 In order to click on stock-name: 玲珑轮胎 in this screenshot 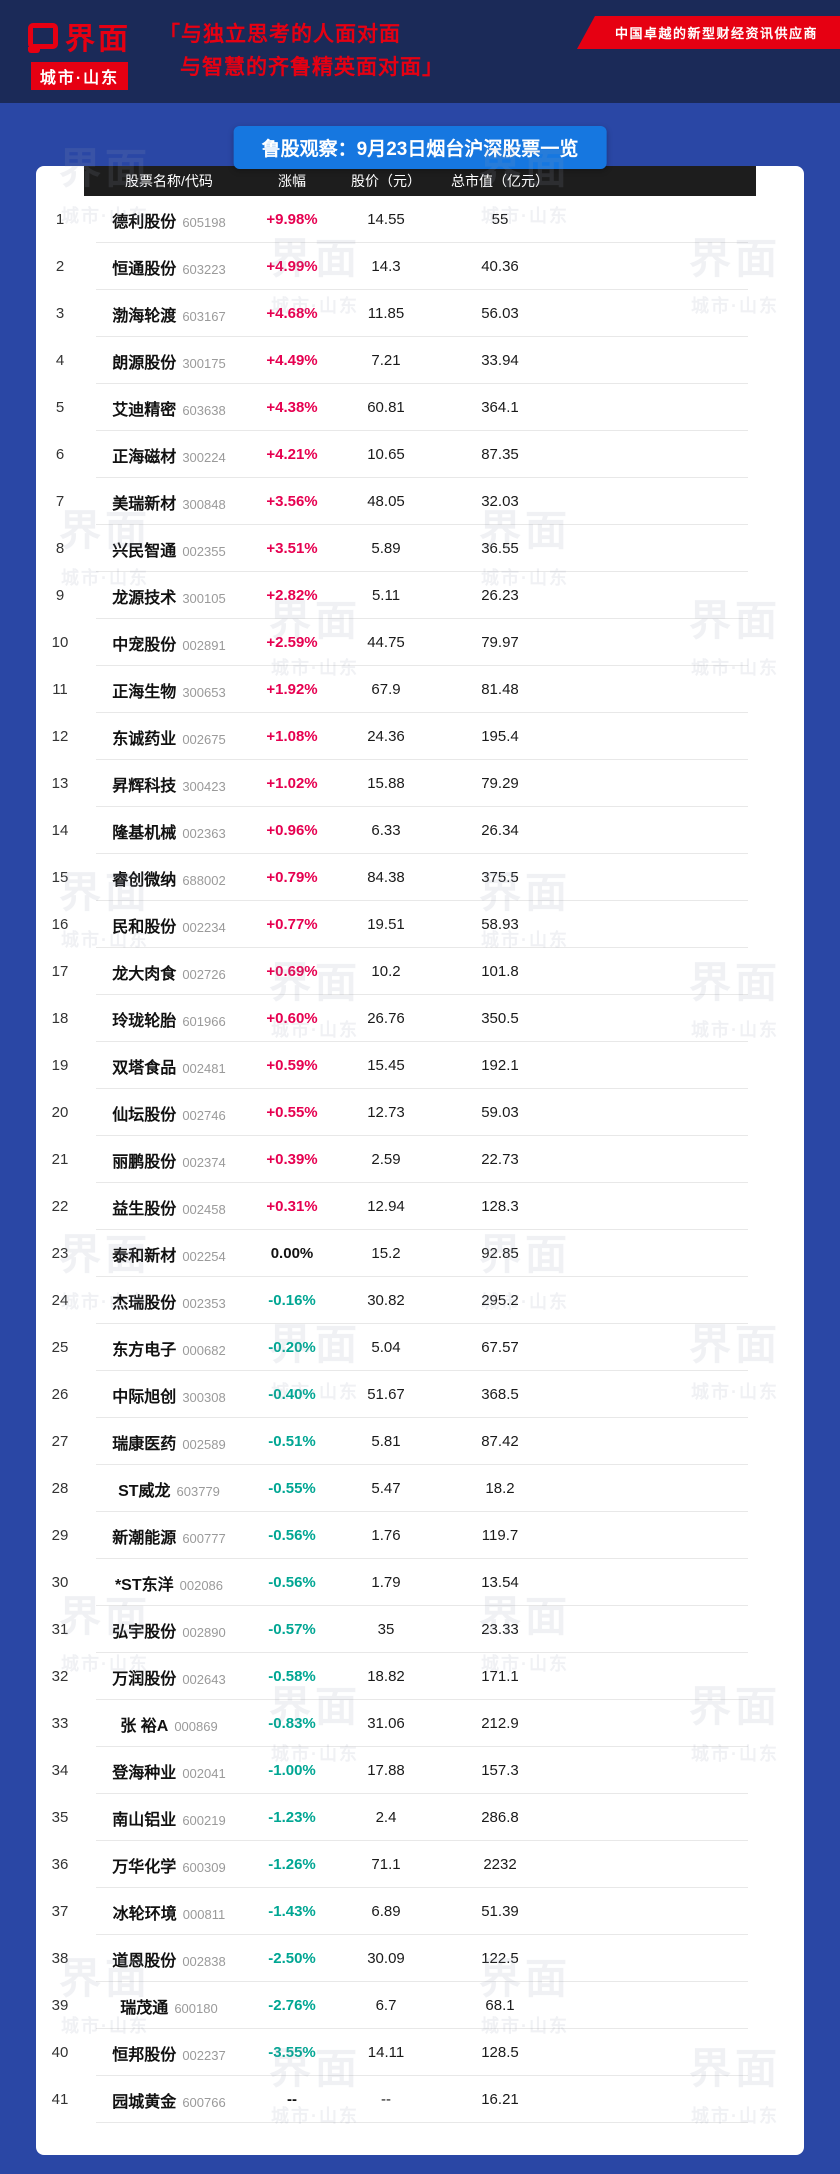, I will do `click(144, 1021)`.